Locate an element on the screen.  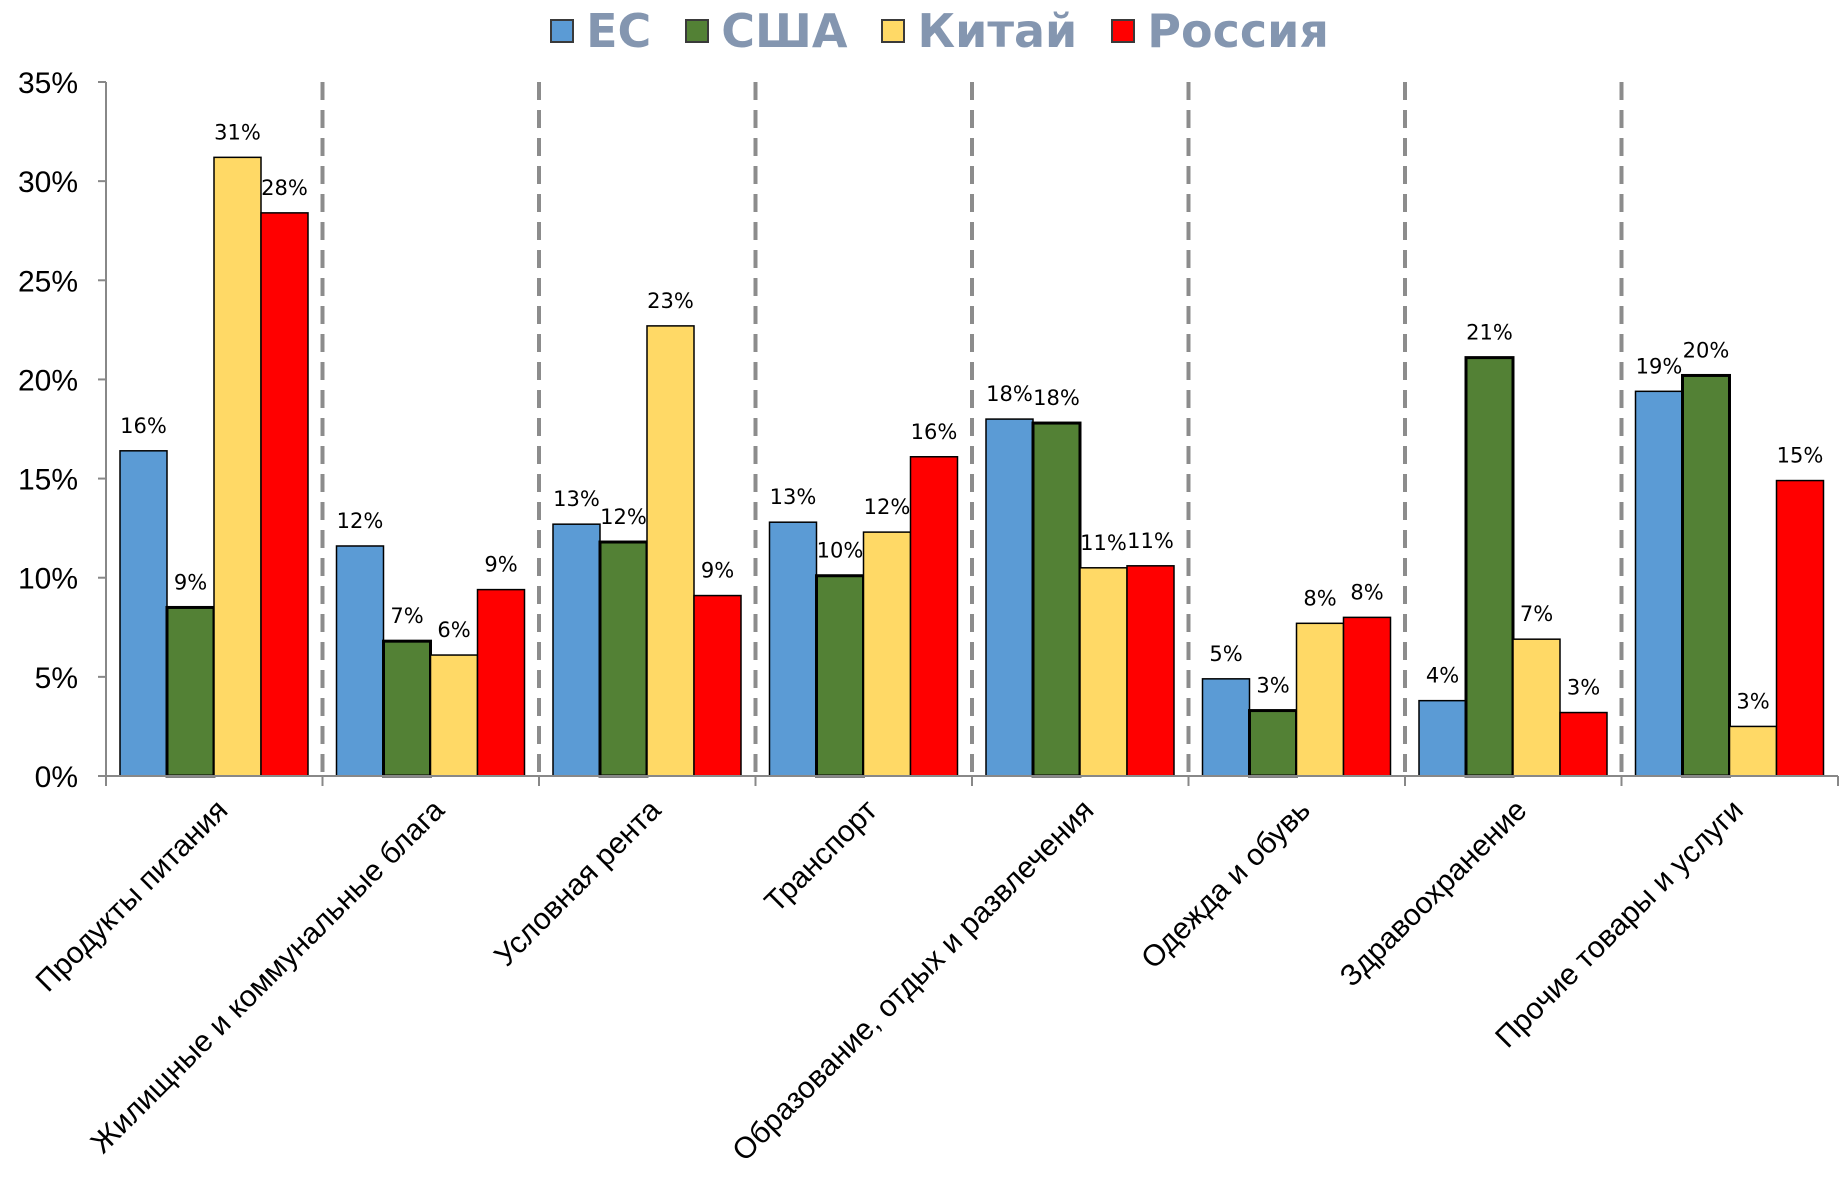
legend-item-usa: США is located at coordinates (766, 31).